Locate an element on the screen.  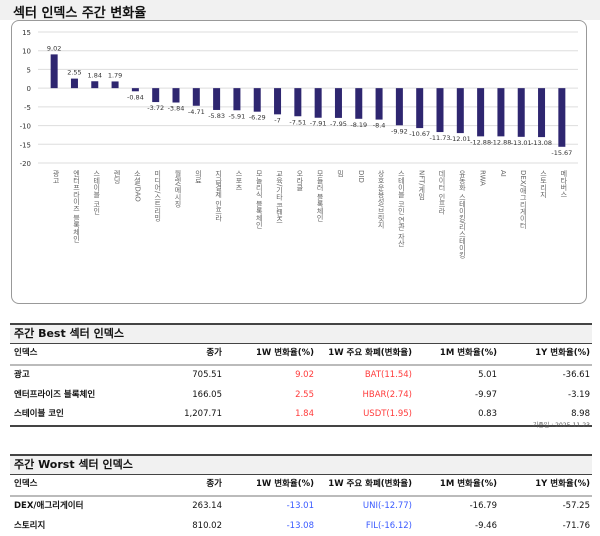
y-tick-label: -15 is located at coordinates (25, 145).